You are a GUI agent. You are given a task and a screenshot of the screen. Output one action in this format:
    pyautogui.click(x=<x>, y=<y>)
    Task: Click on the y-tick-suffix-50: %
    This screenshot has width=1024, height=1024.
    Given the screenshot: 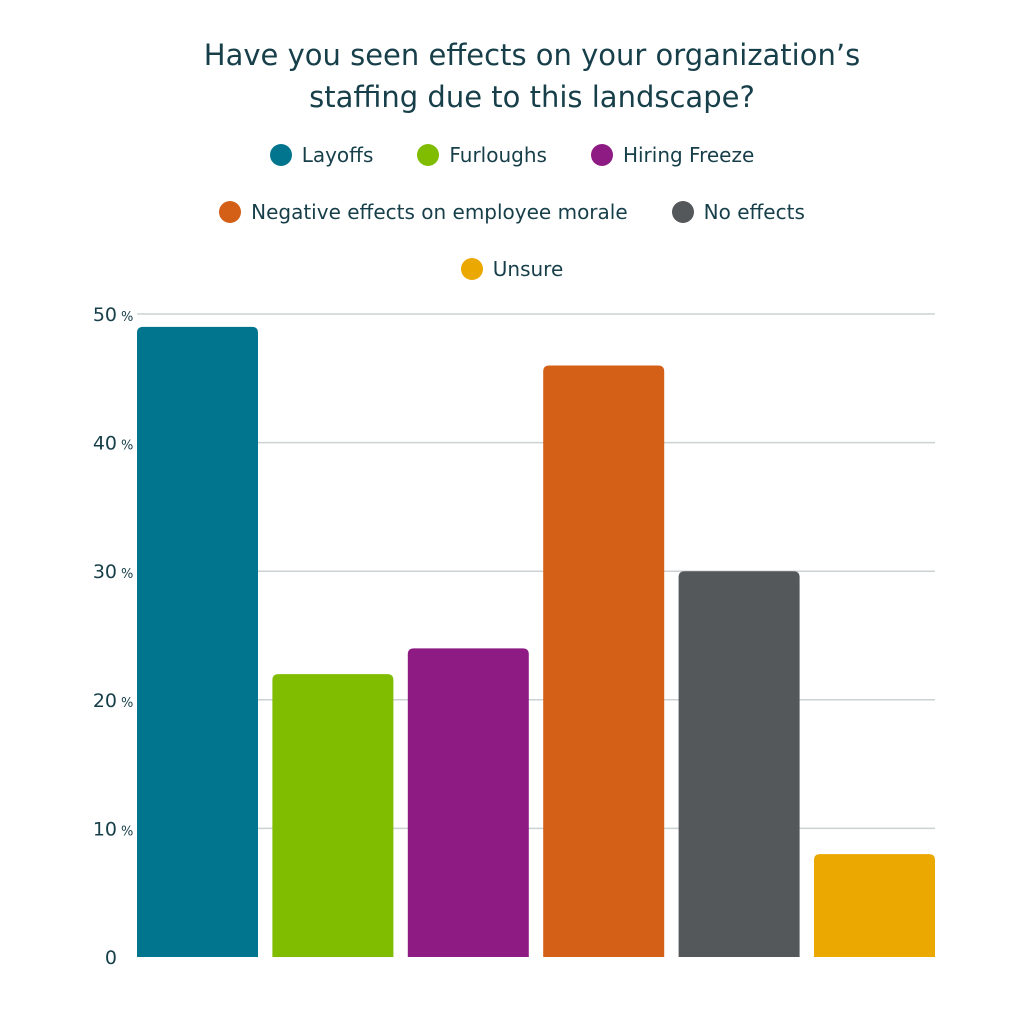 What is the action you would take?
    pyautogui.click(x=127, y=317)
    